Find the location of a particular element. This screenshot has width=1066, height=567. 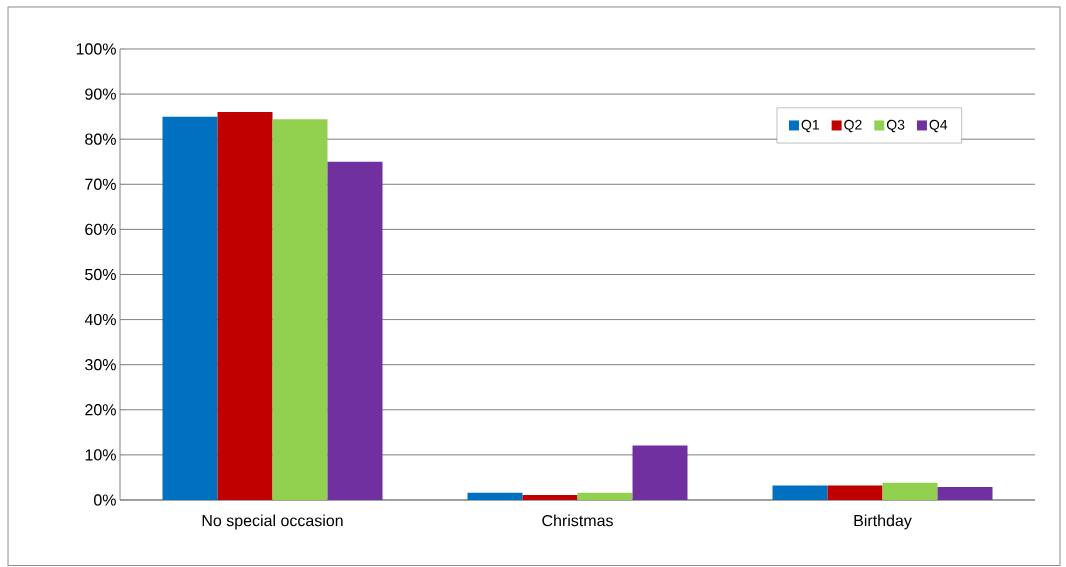

x-tick-label: Christmas is located at coordinates (577, 520).